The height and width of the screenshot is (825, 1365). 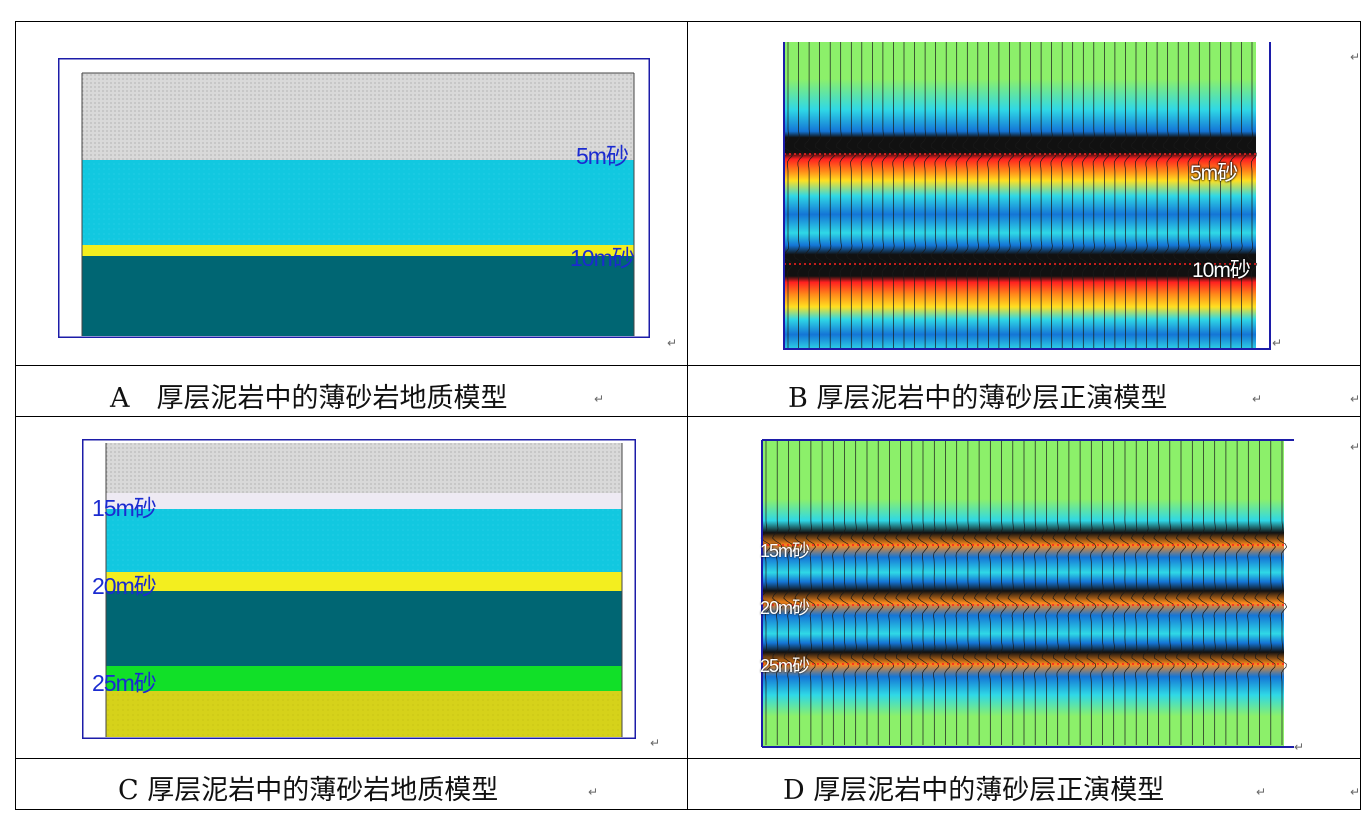 What do you see at coordinates (785, 608) in the screenshot?
I see `label-20m-sand: 20m砂` at bounding box center [785, 608].